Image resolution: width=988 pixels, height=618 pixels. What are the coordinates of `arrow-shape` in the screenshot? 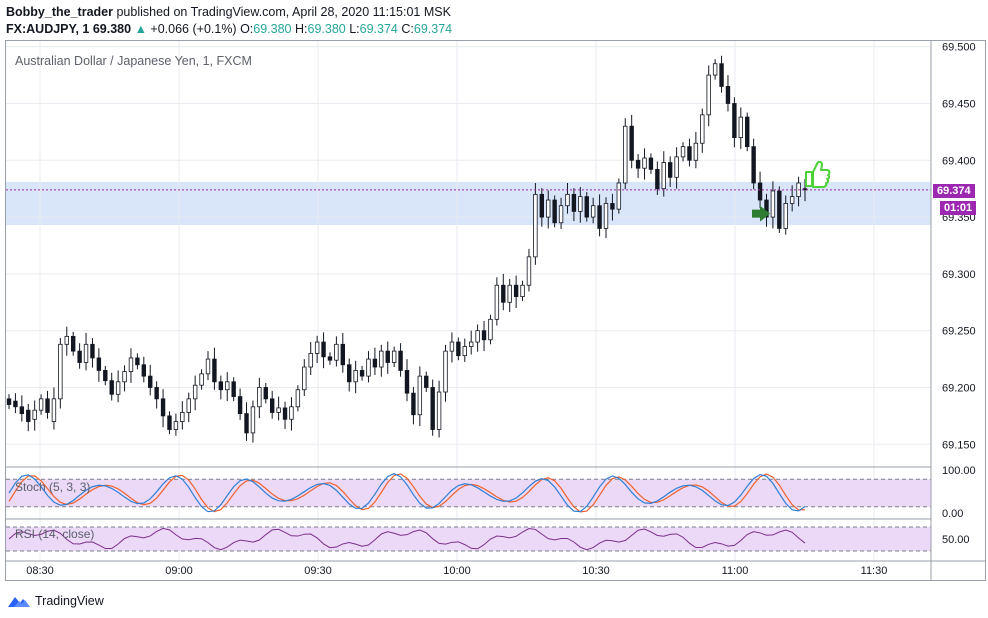 It's located at (761, 213).